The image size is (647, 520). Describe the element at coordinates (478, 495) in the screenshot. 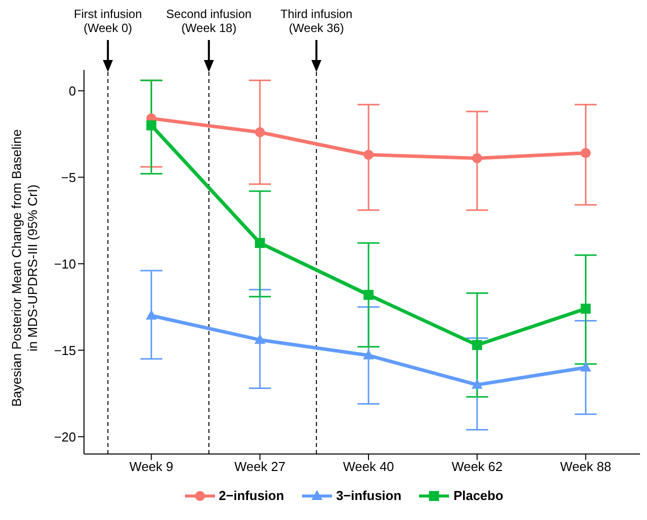

I see `legend-label: Placebo` at that location.